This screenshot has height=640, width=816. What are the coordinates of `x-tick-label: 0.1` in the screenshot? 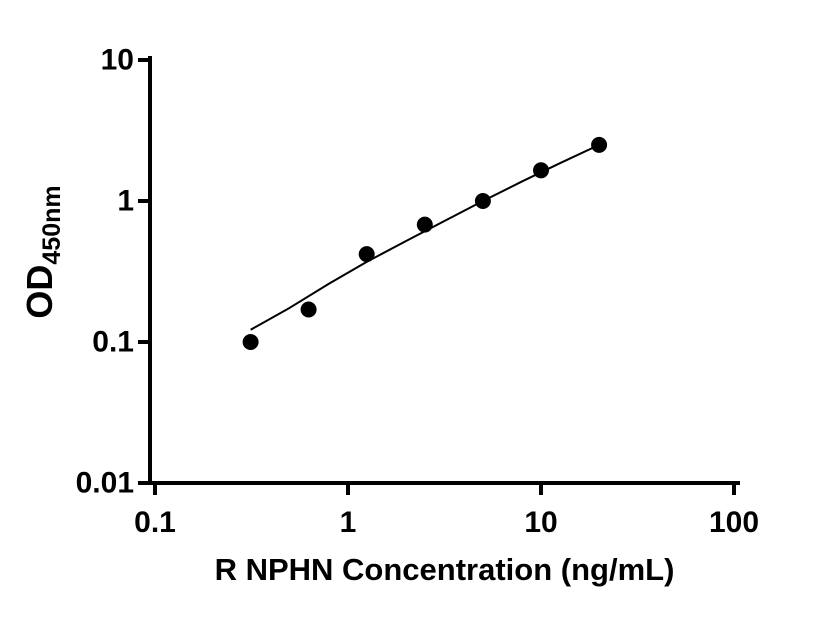 It's located at (155, 522).